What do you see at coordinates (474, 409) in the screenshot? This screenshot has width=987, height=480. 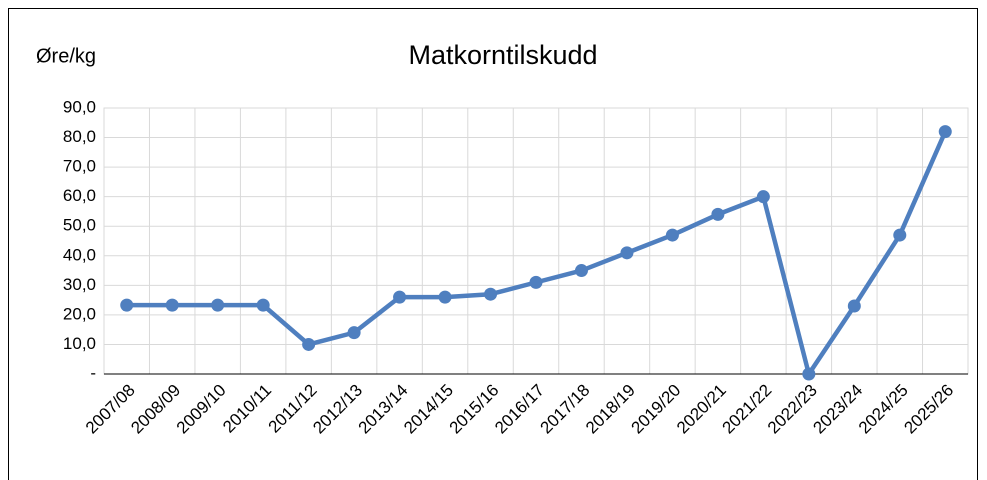 I see `x-tick-label: 2015/16` at bounding box center [474, 409].